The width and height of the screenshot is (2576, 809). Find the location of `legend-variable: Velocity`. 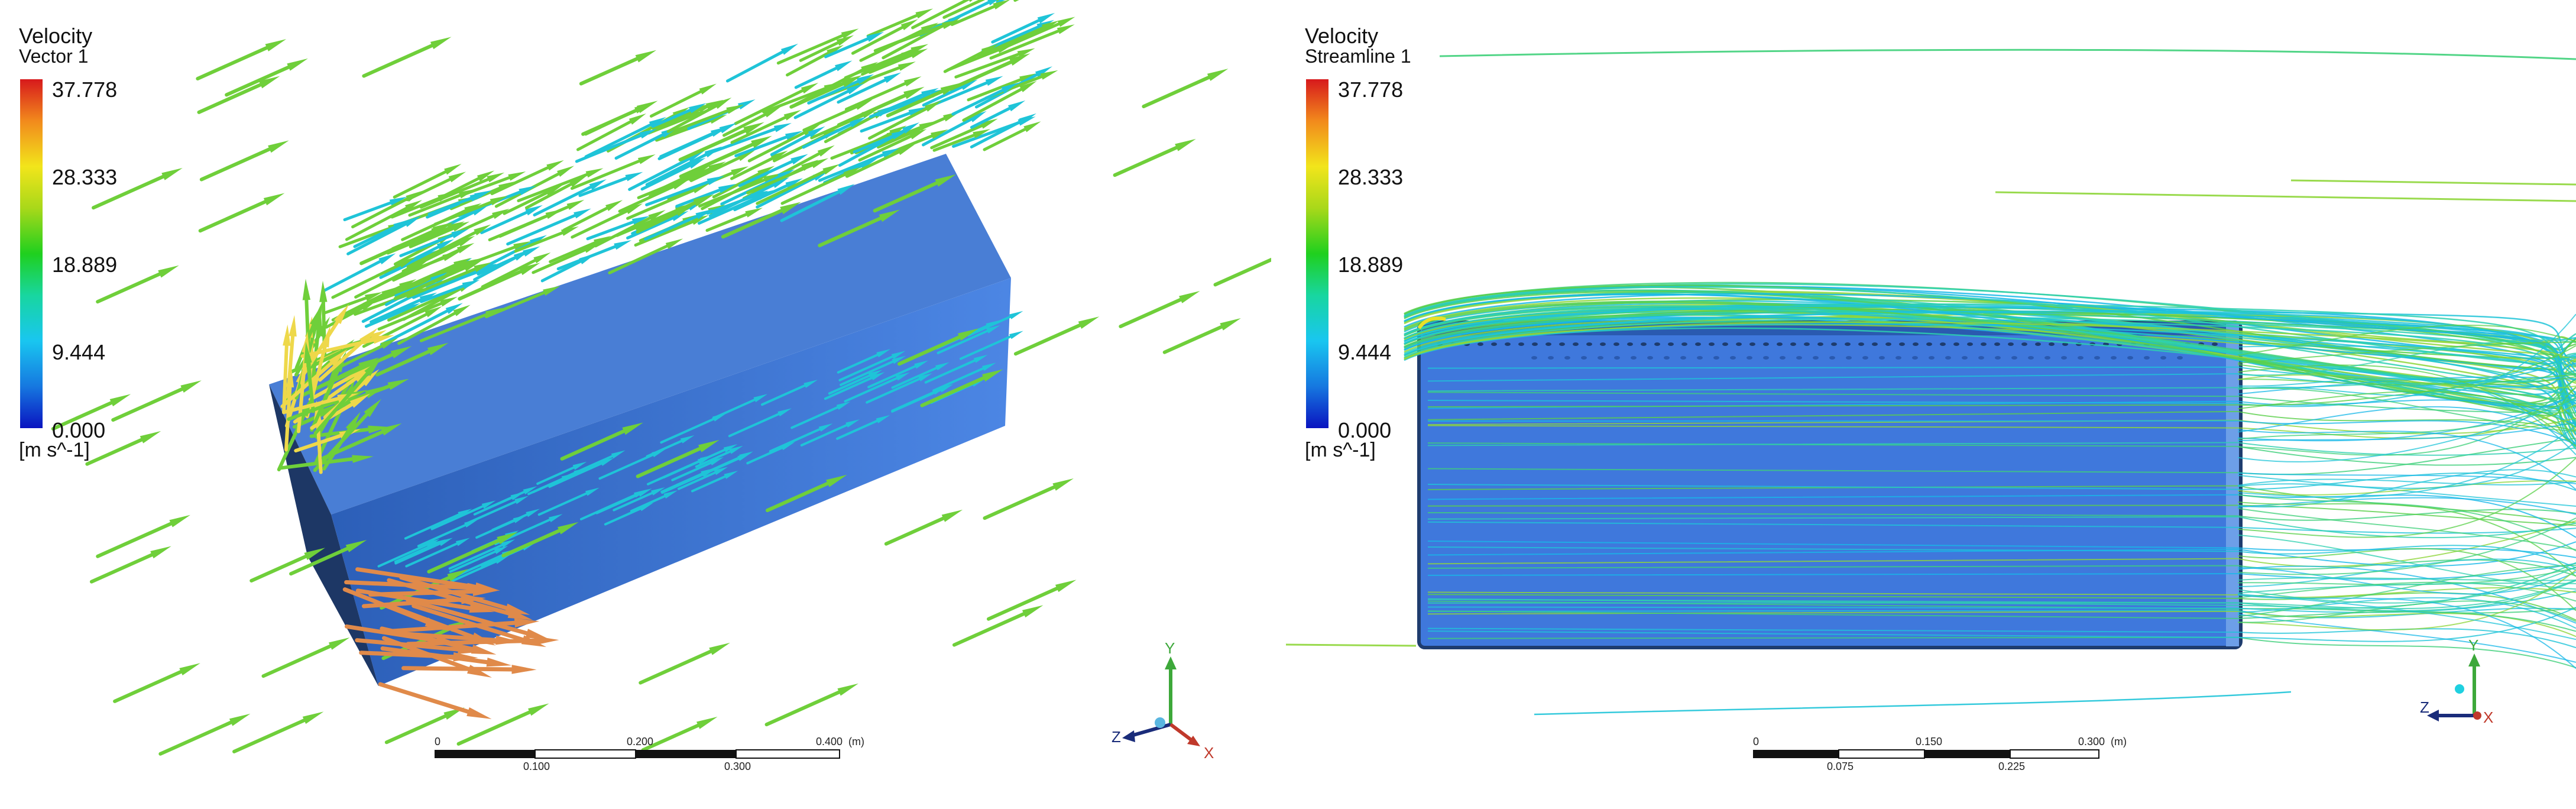

legend-variable: Velocity is located at coordinates (1342, 36).